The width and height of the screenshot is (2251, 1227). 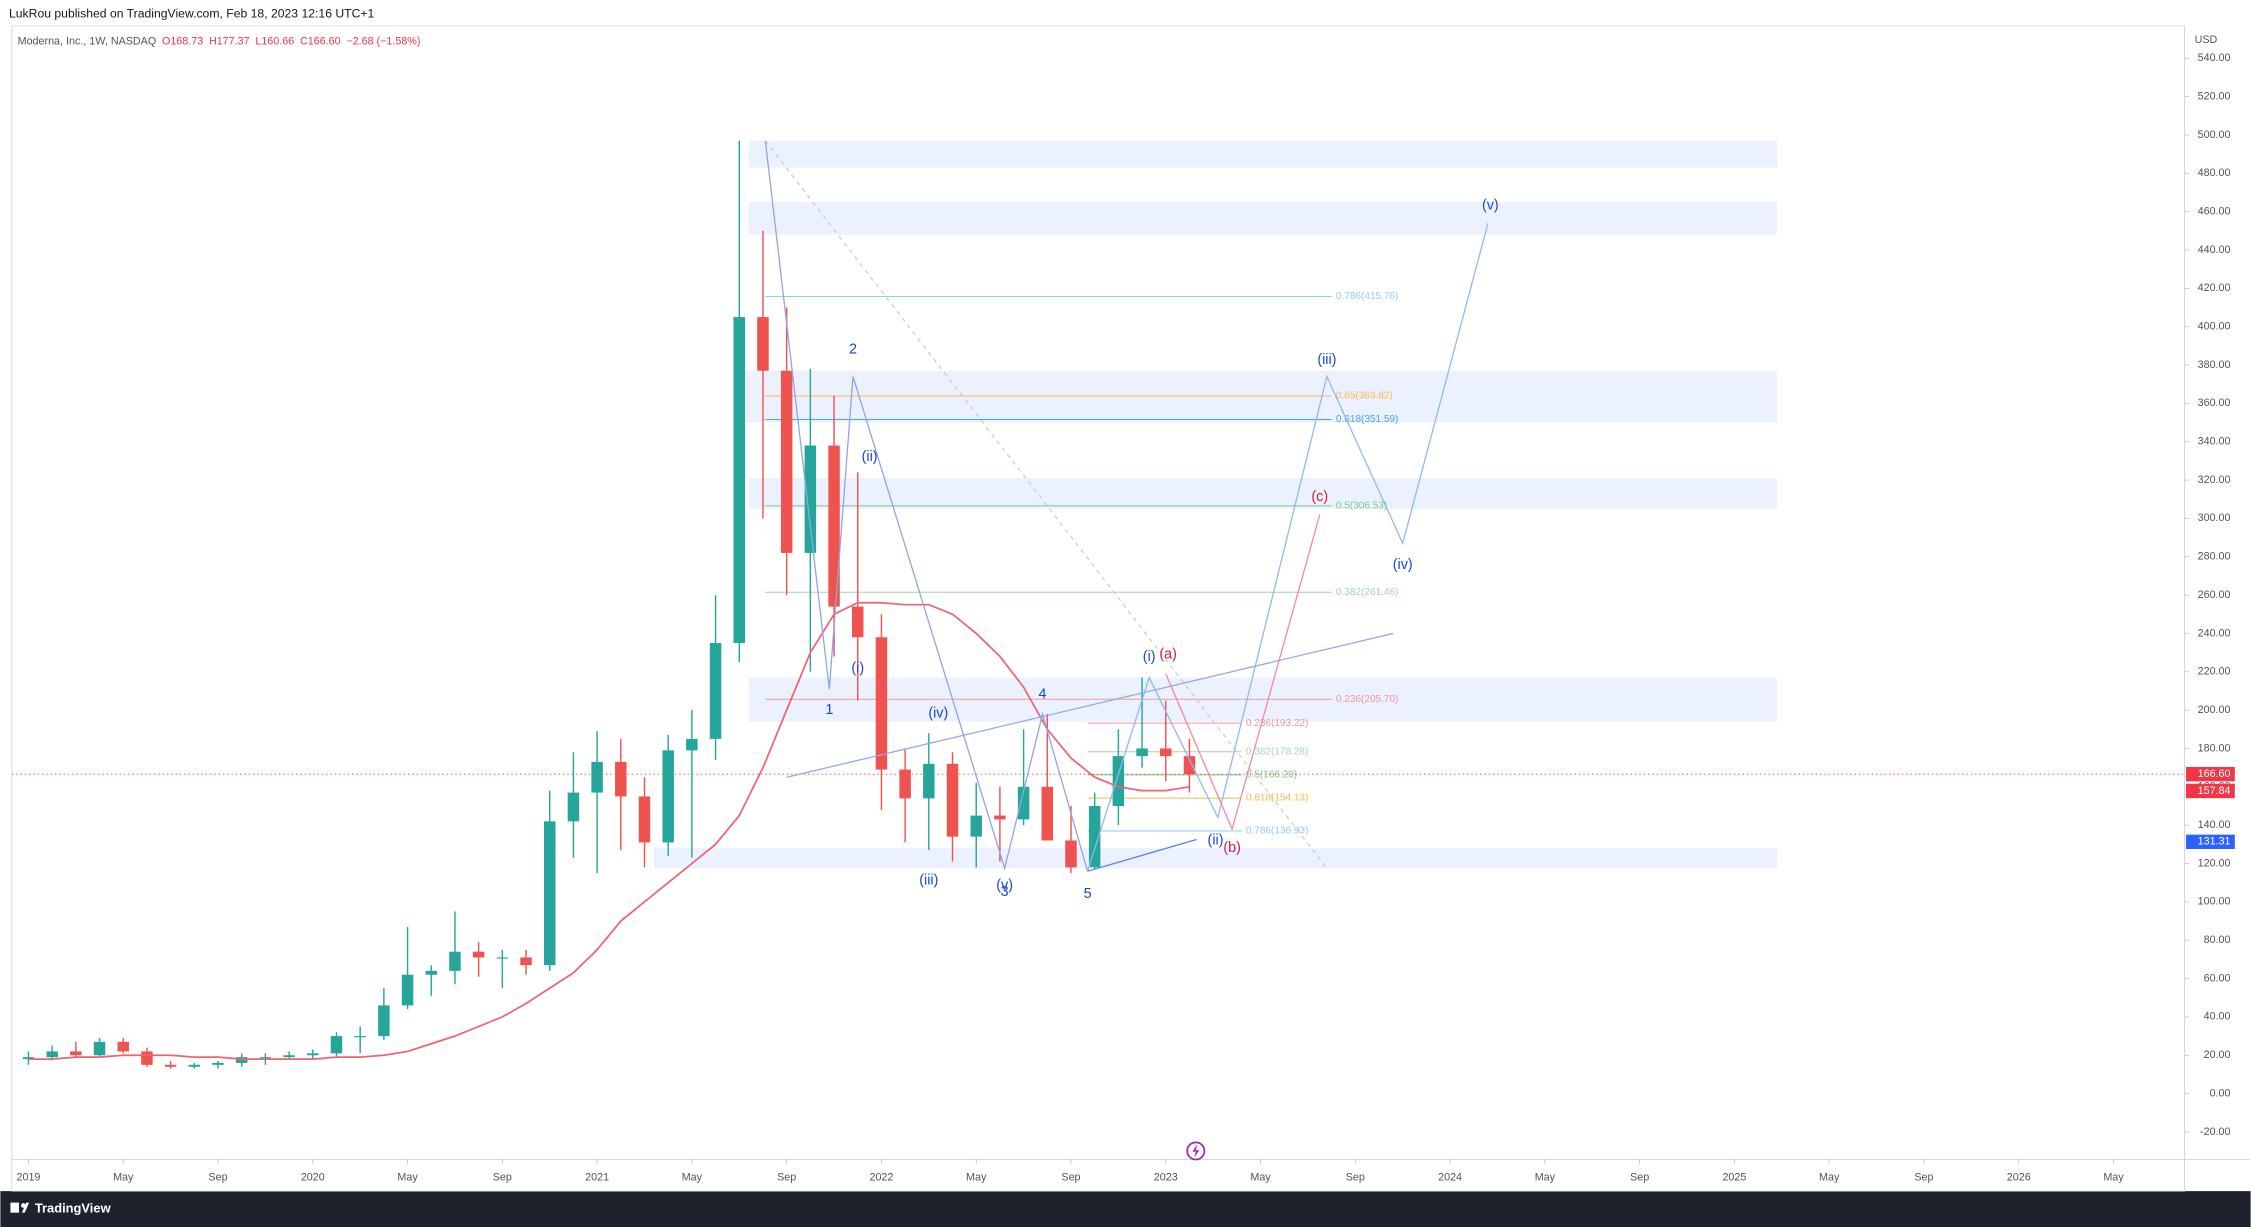 I want to click on footer-bar, so click(x=1125, y=1209).